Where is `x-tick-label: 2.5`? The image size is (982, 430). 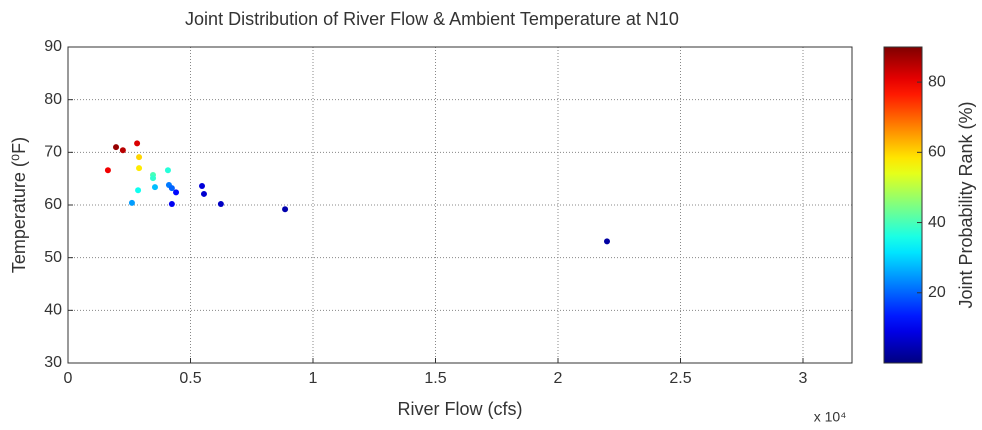
x-tick-label: 2.5 is located at coordinates (680, 378).